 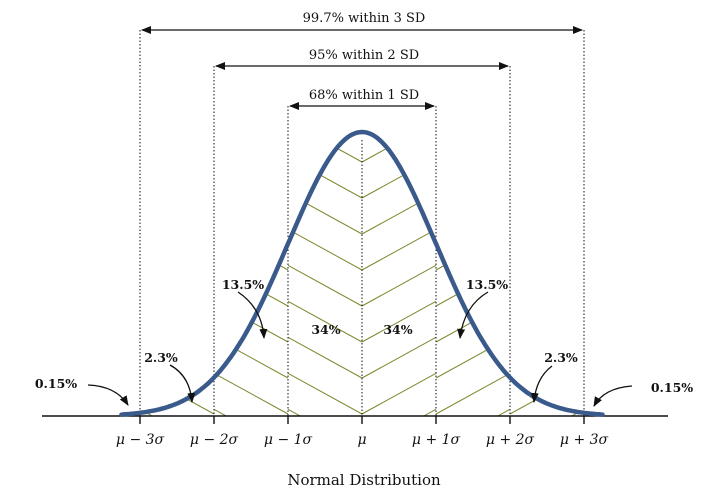 What do you see at coordinates (252, 315) in the screenshot?
I see `callout-arrow-mid-left` at bounding box center [252, 315].